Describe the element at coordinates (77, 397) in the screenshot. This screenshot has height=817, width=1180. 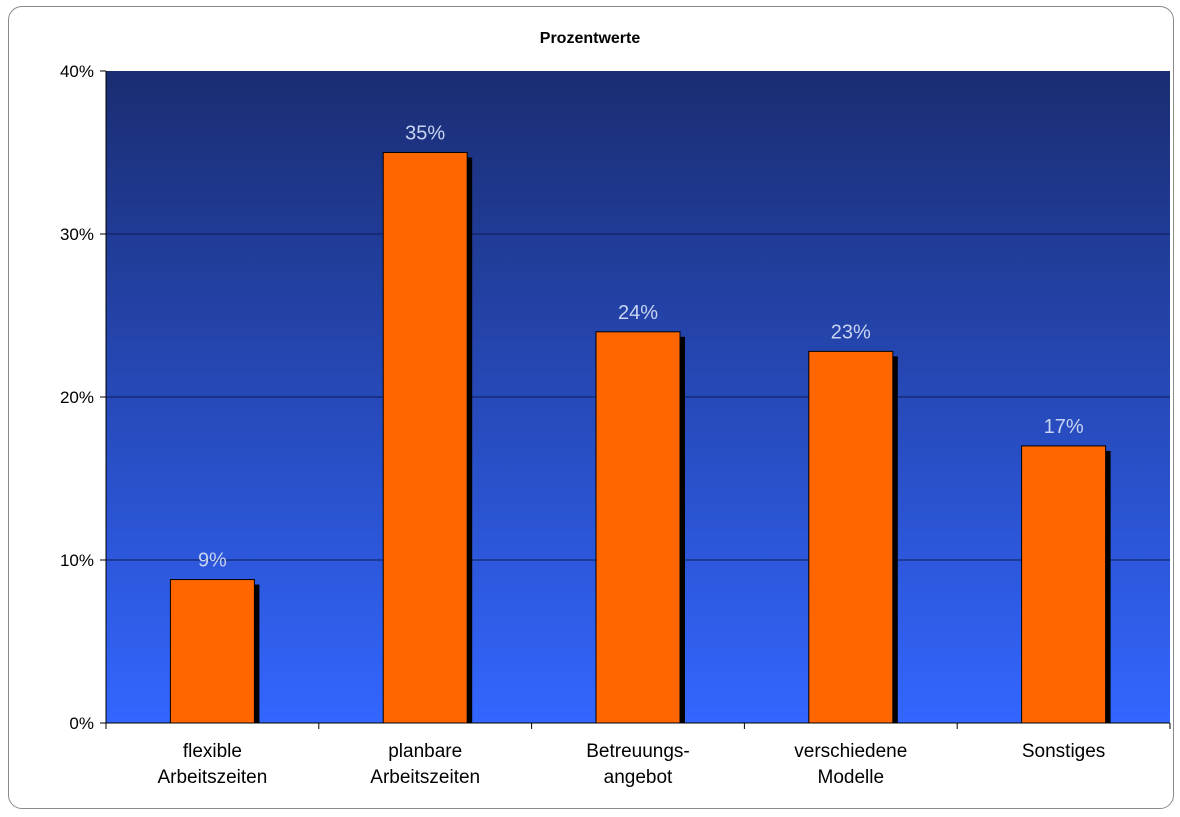
I see `y-tick-label: 20%` at that location.